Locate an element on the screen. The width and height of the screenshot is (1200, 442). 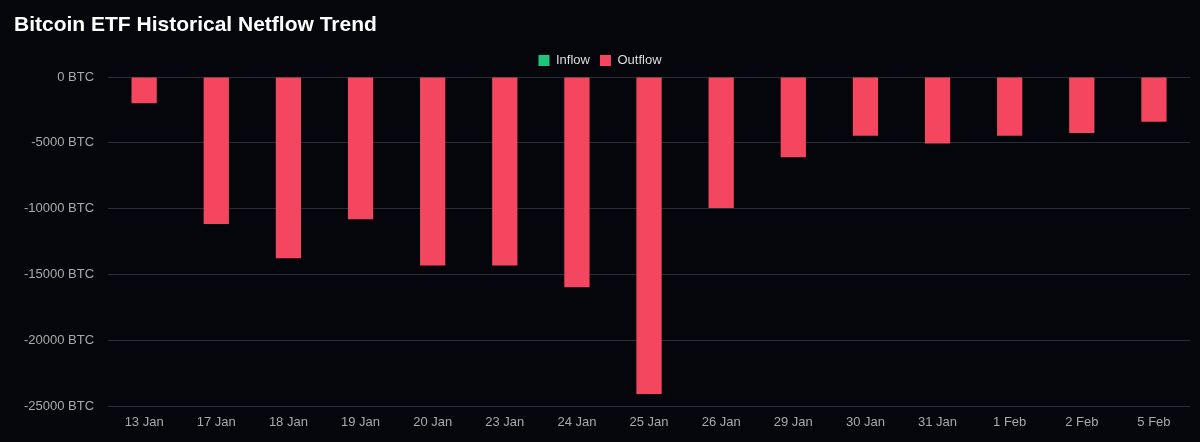
x-tick-label: 24 Jan is located at coordinates (577, 421).